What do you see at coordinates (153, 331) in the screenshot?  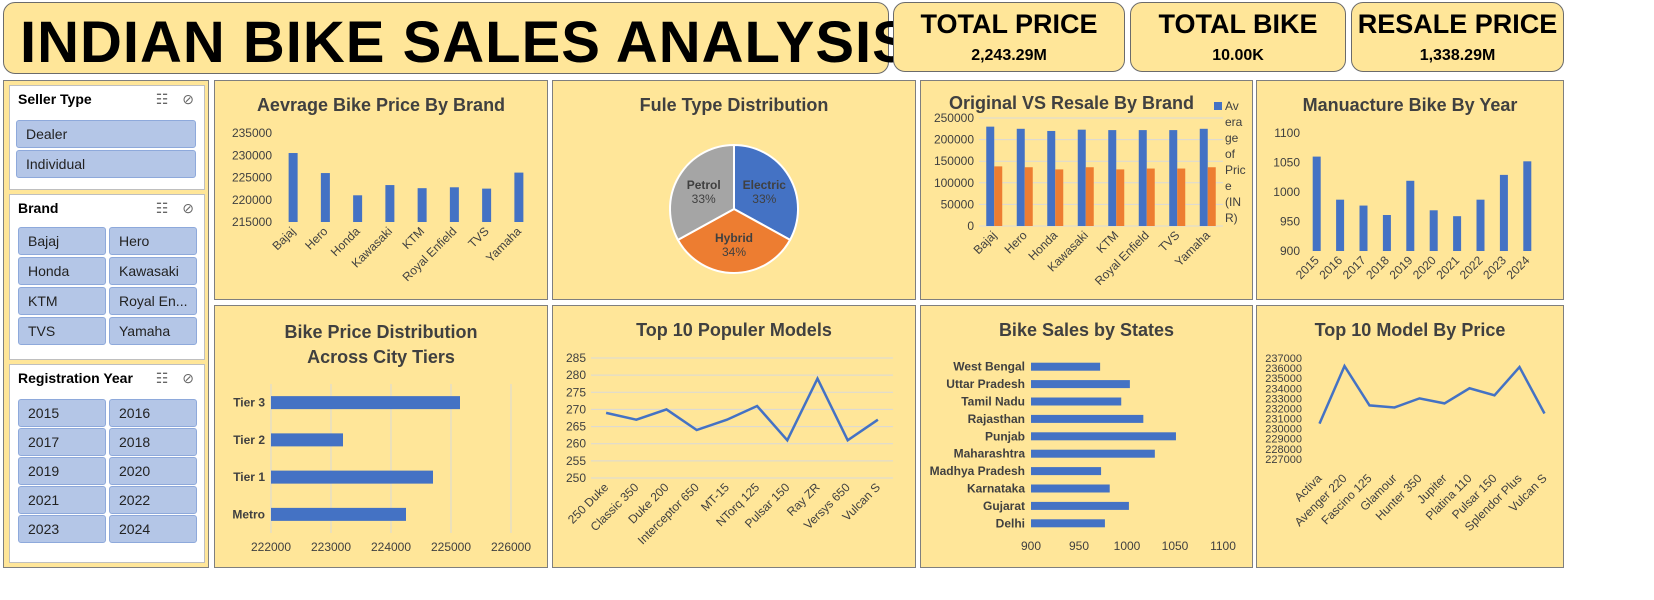 I see `slicer-item: Yamaha` at bounding box center [153, 331].